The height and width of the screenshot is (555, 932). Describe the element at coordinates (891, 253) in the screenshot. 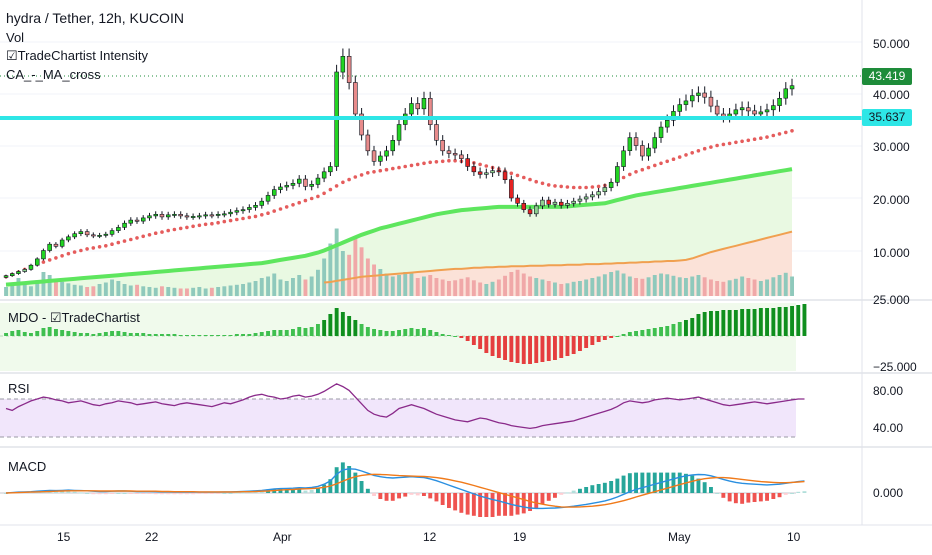

I see `price-tick: 10.000` at that location.